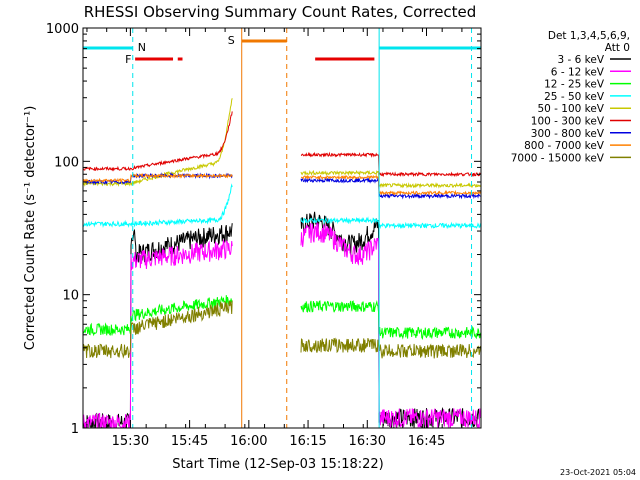  I want to click on legend-entry-label: 50 - 100 keV, so click(570, 109).